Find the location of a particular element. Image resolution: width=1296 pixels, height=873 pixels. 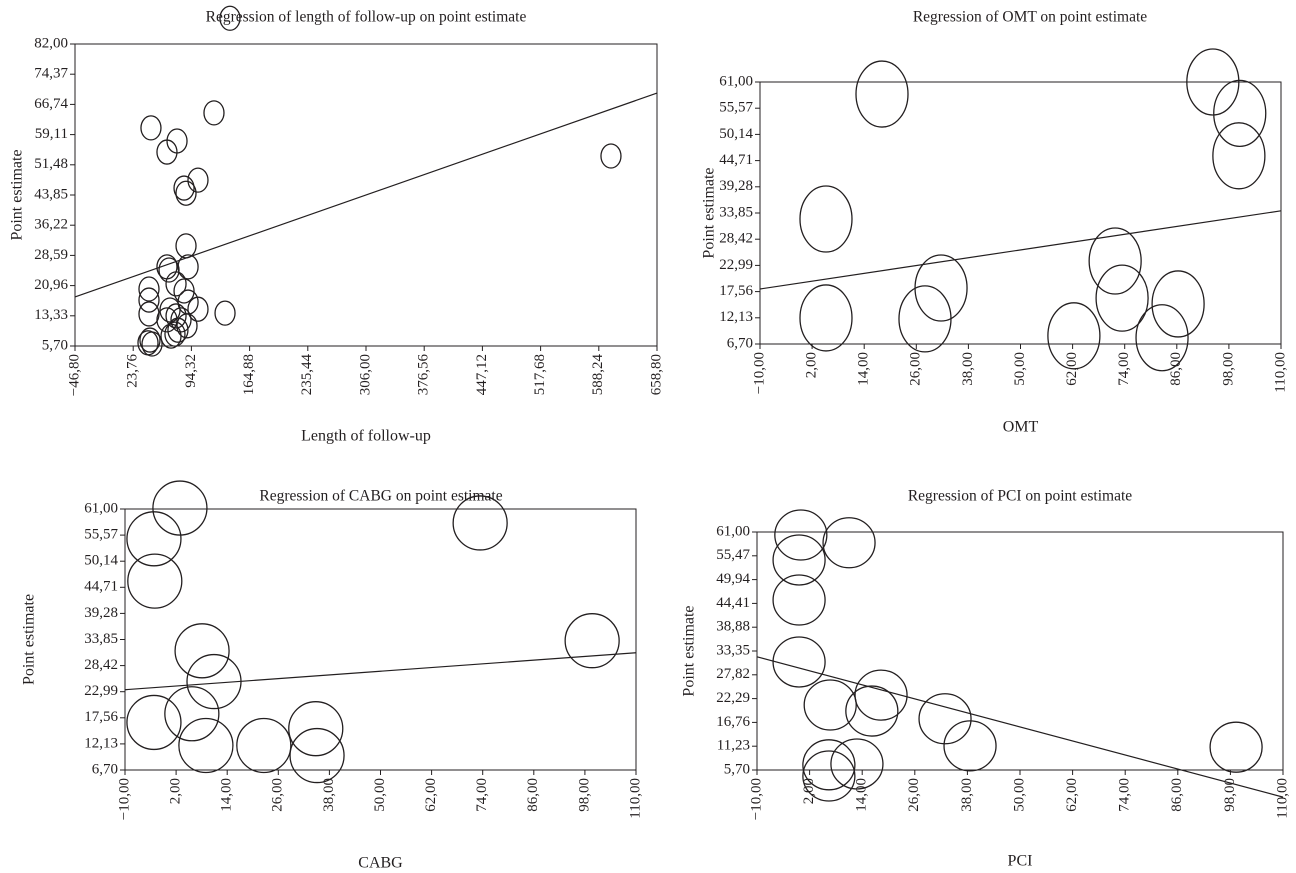

x-tick-label: 517,68 is located at coordinates (540, 374).